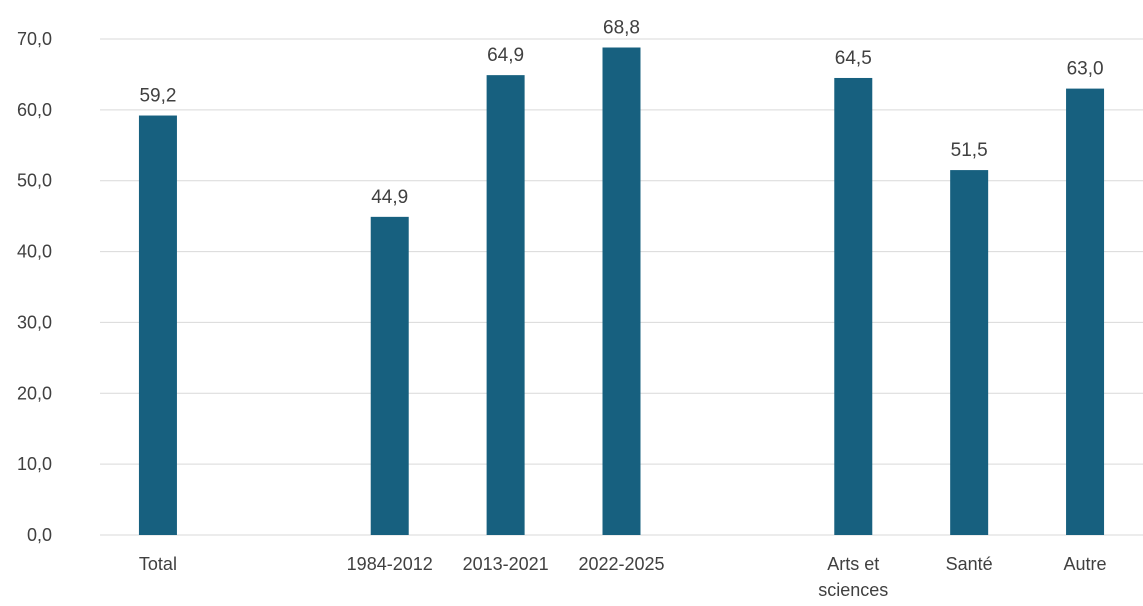 The width and height of the screenshot is (1143, 606). I want to click on data-label: 59,2, so click(157, 96).